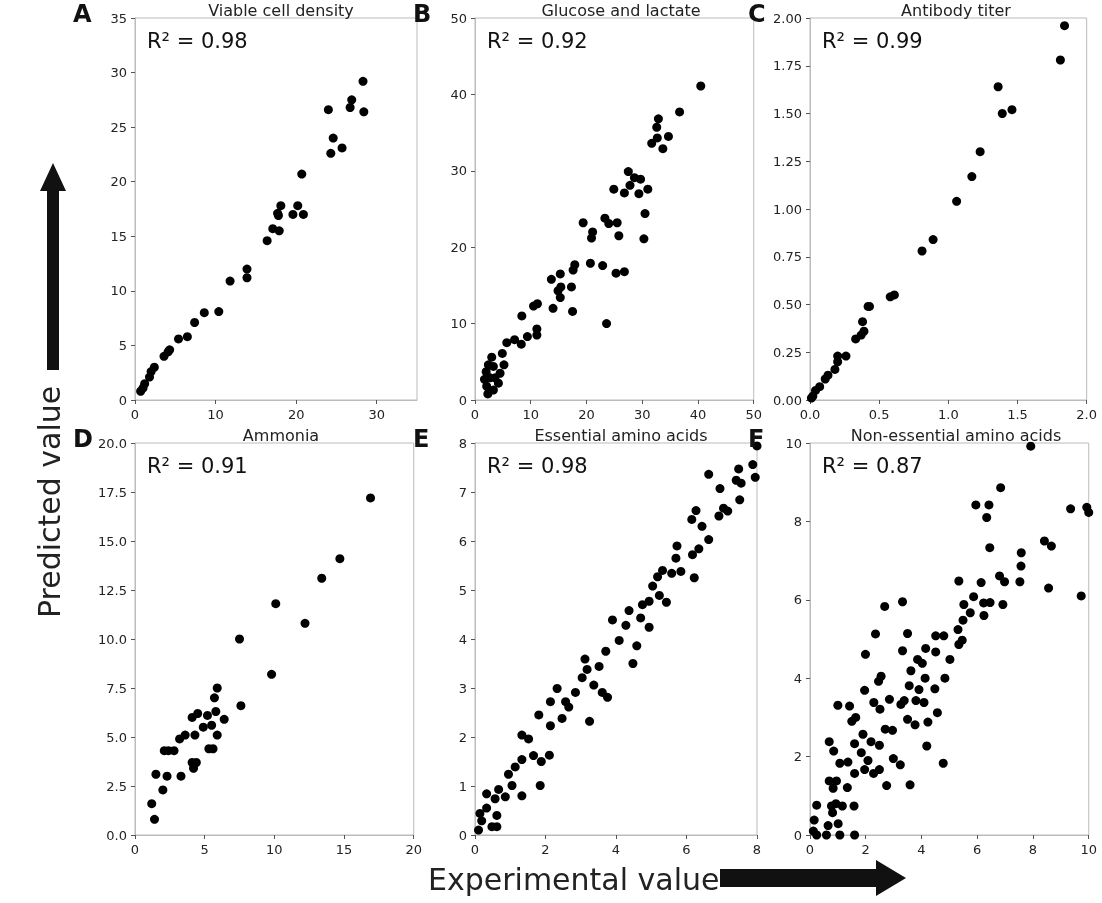 Image resolution: width=1102 pixels, height=903 pixels. Describe the element at coordinates (642, 414) in the screenshot. I see `x-tick-label: 30` at that location.